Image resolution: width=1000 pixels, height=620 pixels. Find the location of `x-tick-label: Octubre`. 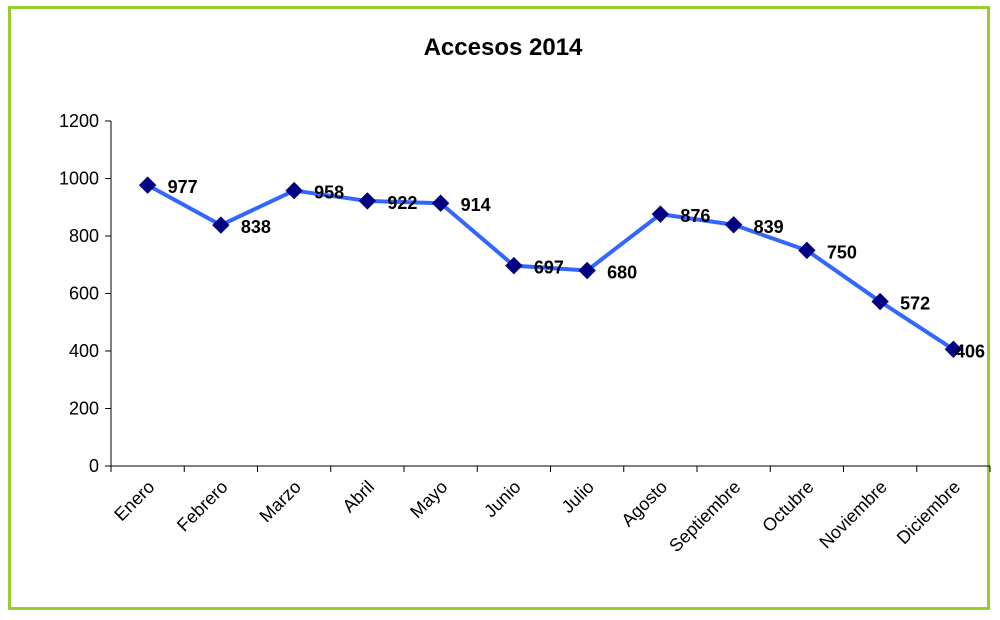

x-tick-label: Octubre is located at coordinates (787, 506).